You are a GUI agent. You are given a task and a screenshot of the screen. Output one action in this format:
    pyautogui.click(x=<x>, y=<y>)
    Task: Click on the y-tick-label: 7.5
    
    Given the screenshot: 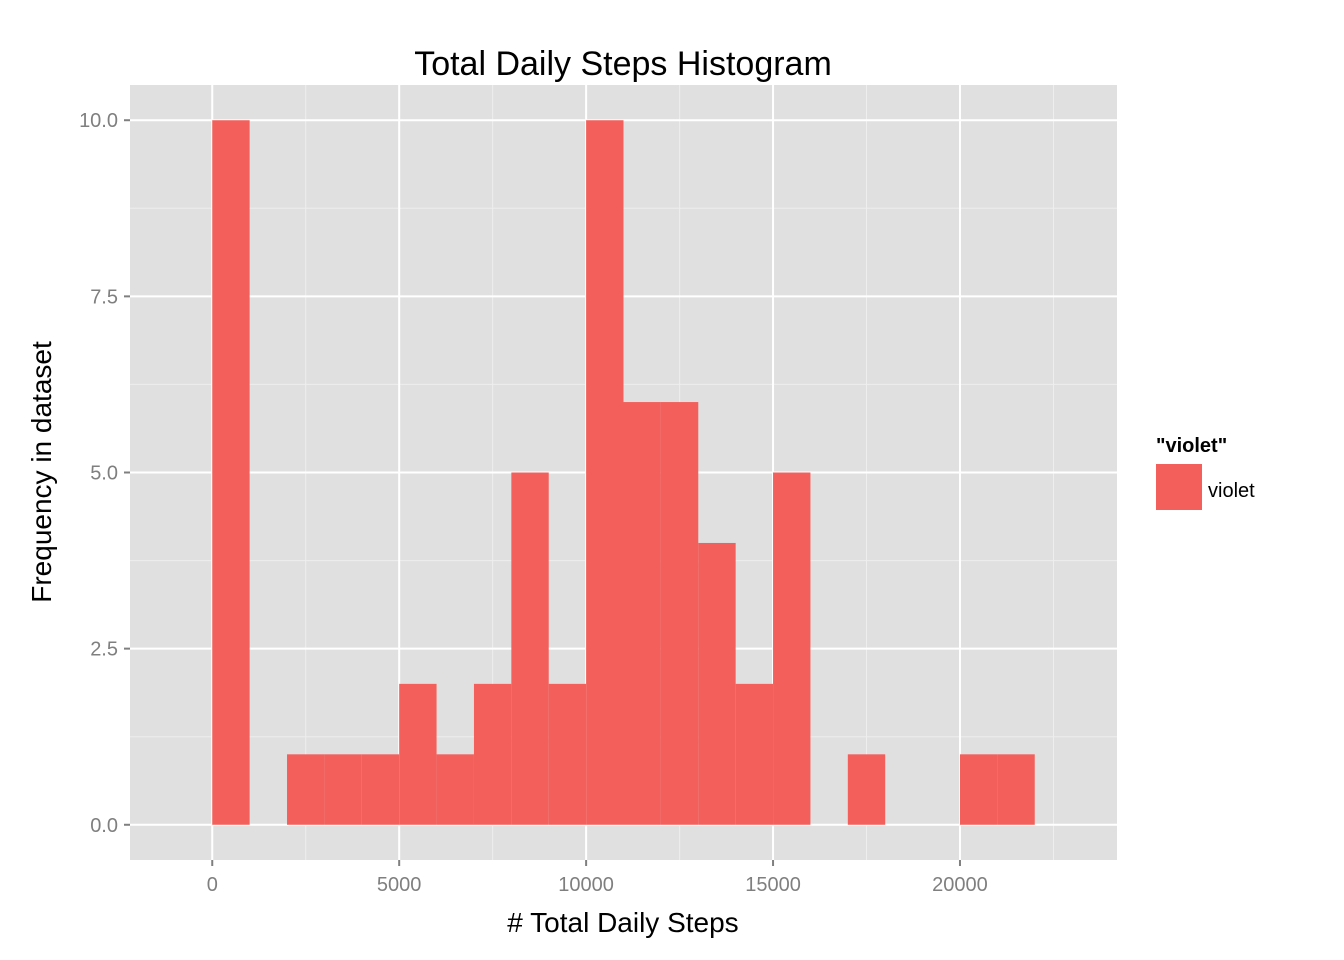 What is the action you would take?
    pyautogui.click(x=104, y=297)
    